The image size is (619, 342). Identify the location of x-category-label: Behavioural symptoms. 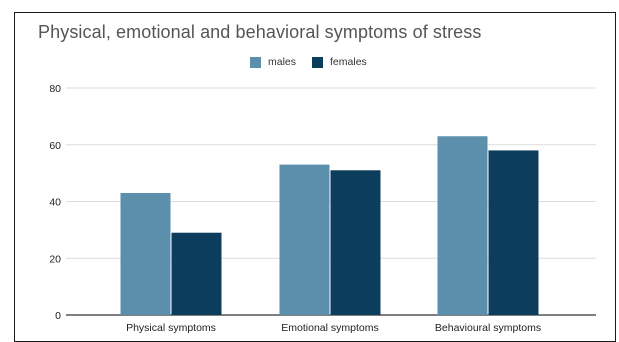
(488, 327).